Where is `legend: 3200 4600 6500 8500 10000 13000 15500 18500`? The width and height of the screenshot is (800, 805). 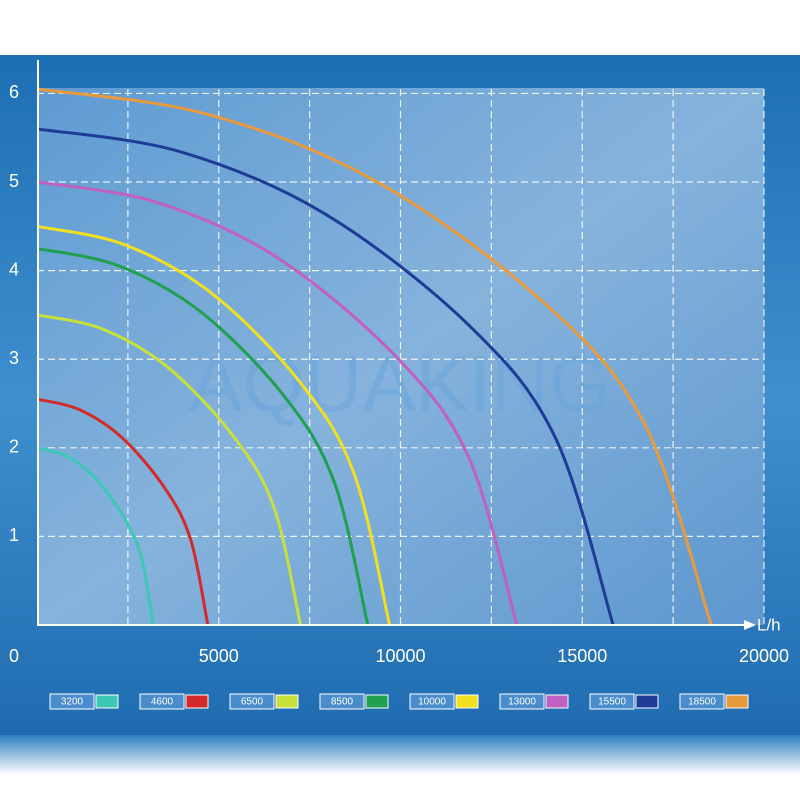 legend: 3200 4600 6500 8500 10000 13000 15500 18500 is located at coordinates (399, 701).